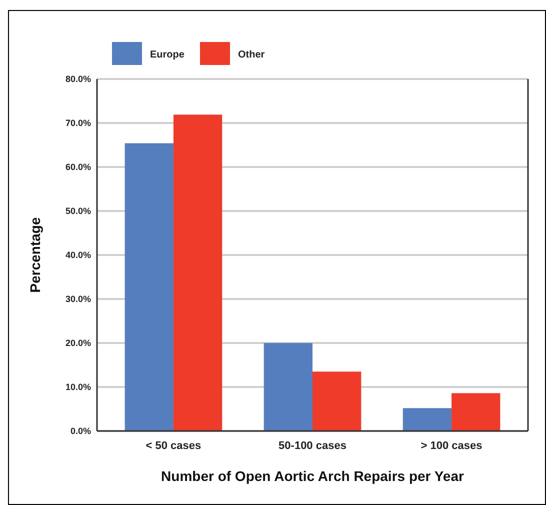 Image resolution: width=546 pixels, height=505 pixels. Describe the element at coordinates (312, 446) in the screenshot. I see `x-tick-label: 50-100 cases` at that location.